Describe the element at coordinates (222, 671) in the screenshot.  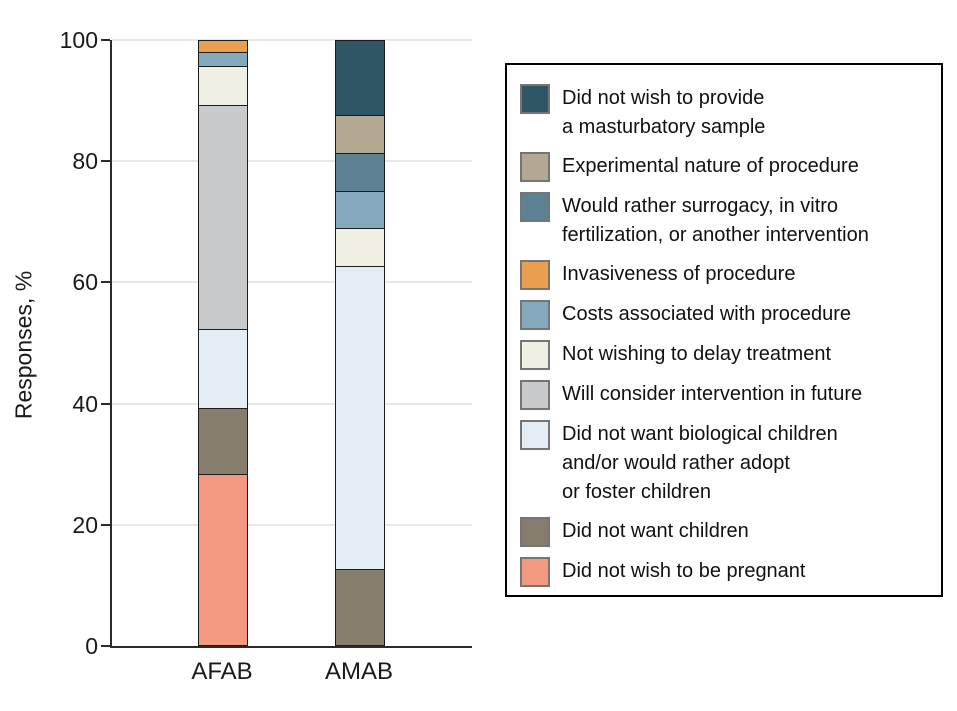
I see `x-axis-label: AFAB` at that location.